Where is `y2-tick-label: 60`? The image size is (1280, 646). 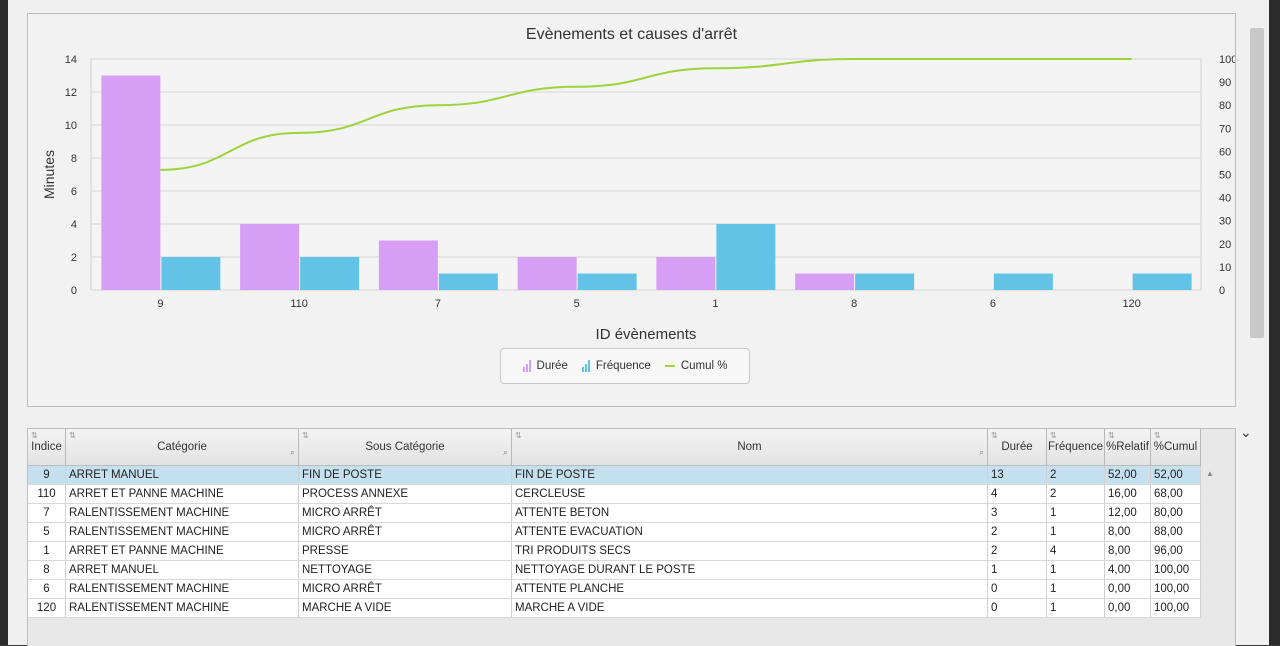 y2-tick-label: 60 is located at coordinates (1225, 152).